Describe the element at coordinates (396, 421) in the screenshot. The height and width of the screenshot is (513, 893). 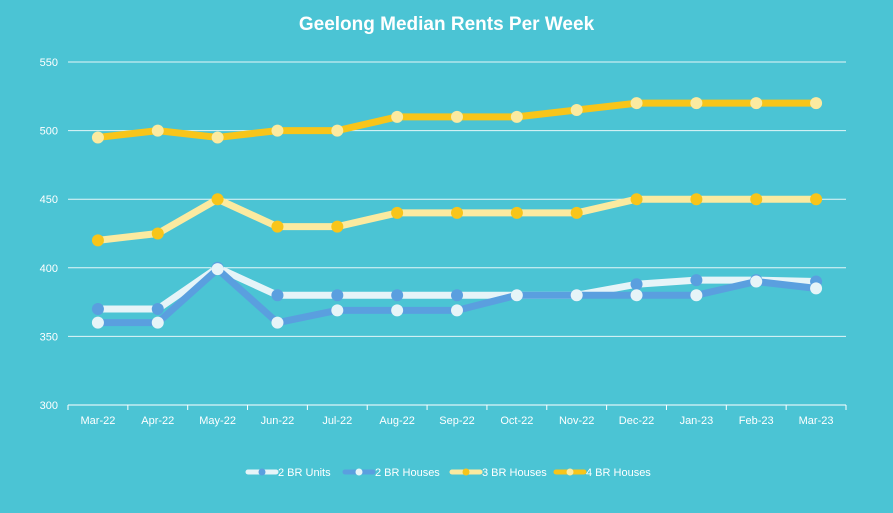
I see `x-tick-label: Aug-22` at that location.